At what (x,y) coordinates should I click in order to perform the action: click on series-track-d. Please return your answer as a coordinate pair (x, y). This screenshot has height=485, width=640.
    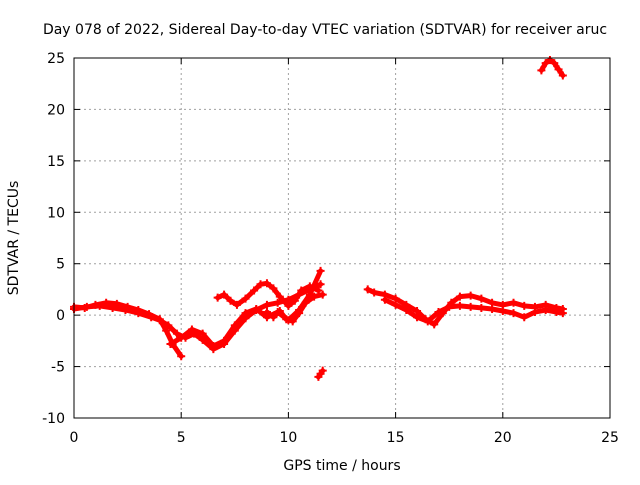
    Looking at the image, I should click on (268, 294).